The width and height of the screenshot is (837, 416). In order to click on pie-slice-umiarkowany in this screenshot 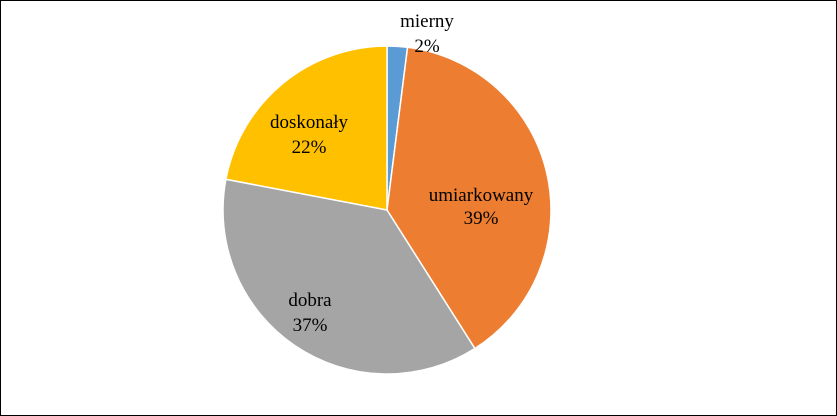, I will do `click(469, 198)`.